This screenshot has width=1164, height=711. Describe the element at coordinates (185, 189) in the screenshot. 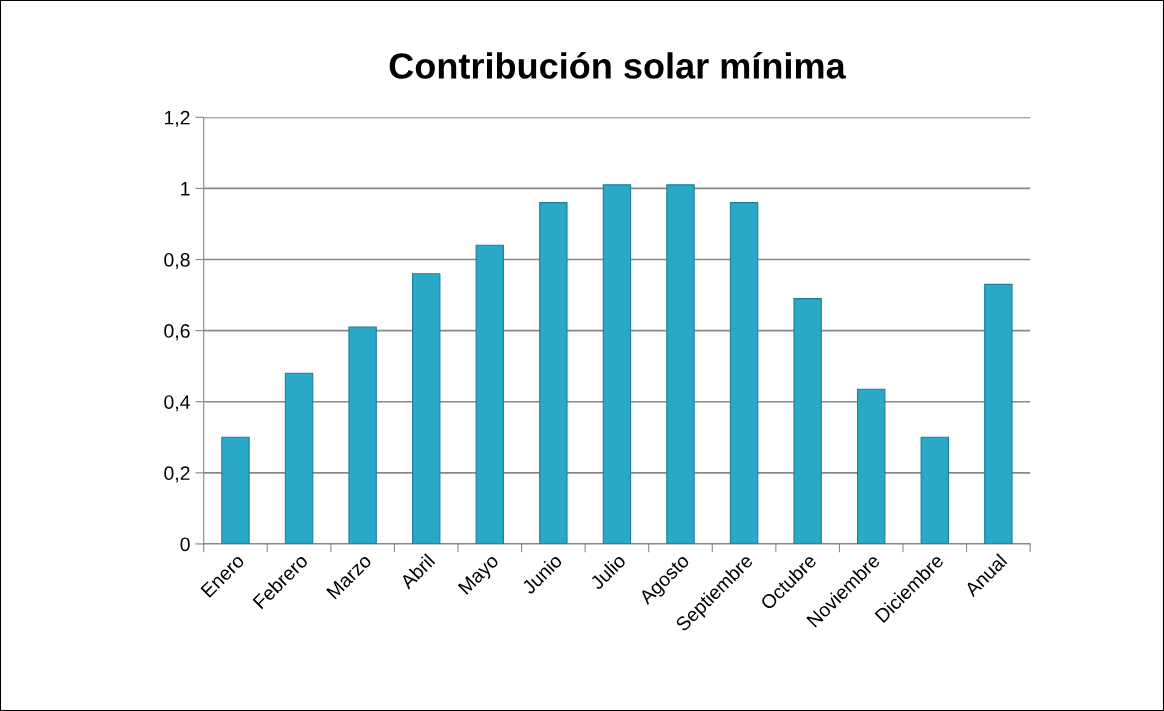

I see `y-tick-label: 1` at that location.